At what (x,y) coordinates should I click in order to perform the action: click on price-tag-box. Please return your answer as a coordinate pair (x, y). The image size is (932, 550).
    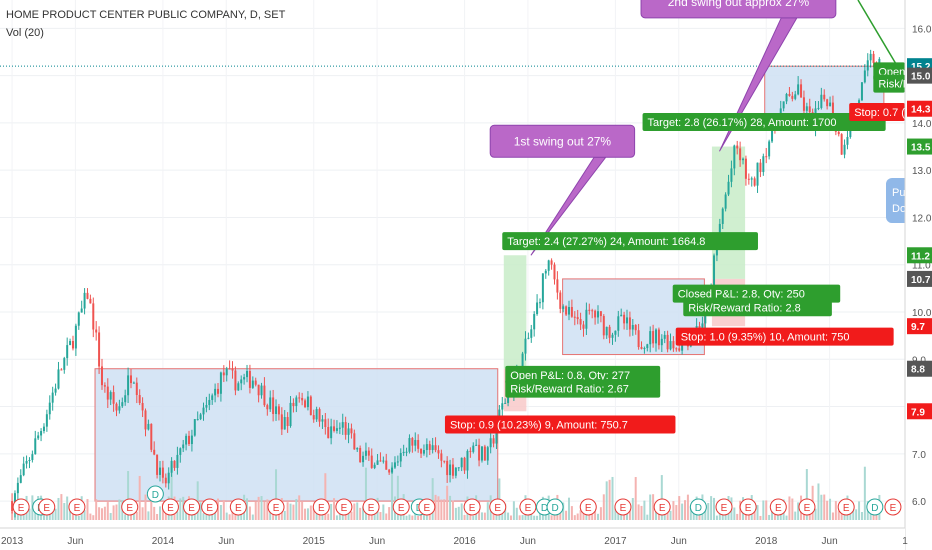
    Looking at the image, I should click on (919, 411).